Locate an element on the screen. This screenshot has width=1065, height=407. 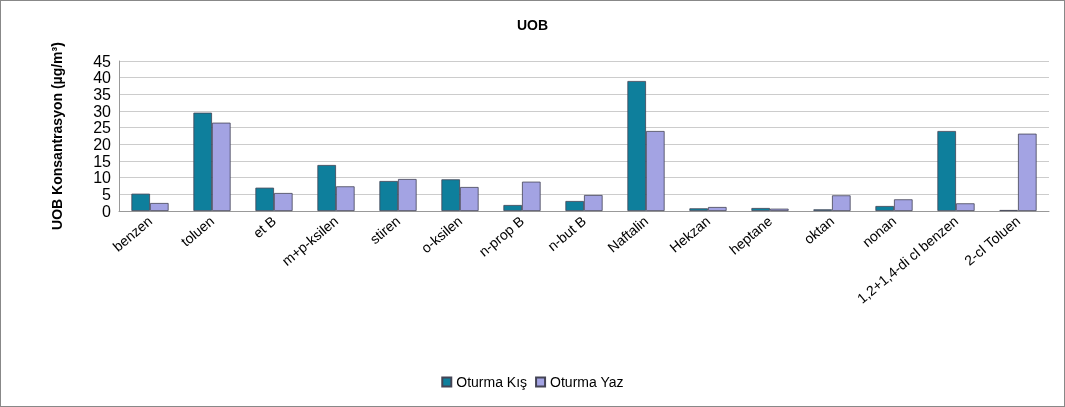
chart-title: UOB is located at coordinates (532, 25).